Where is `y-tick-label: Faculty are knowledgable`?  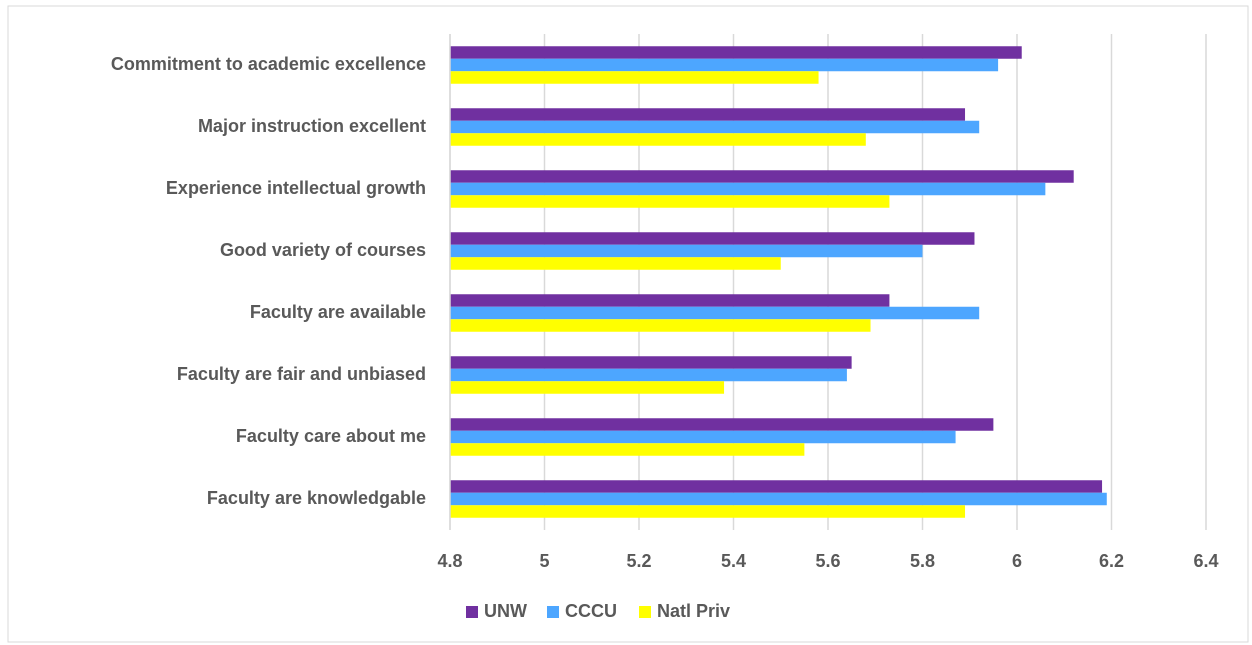 y-tick-label: Faculty are knowledgable is located at coordinates (316, 498).